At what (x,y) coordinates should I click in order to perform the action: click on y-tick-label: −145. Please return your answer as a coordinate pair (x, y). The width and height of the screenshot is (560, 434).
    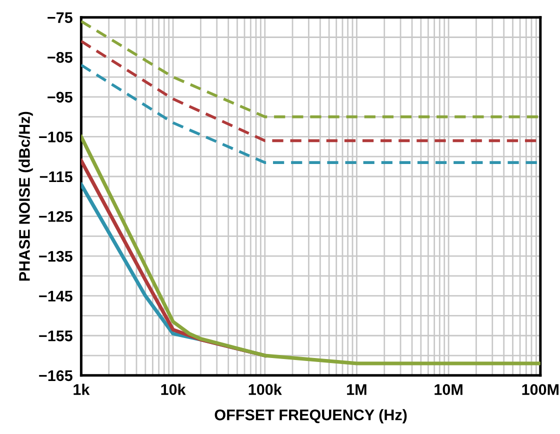
    Looking at the image, I should click on (55, 296).